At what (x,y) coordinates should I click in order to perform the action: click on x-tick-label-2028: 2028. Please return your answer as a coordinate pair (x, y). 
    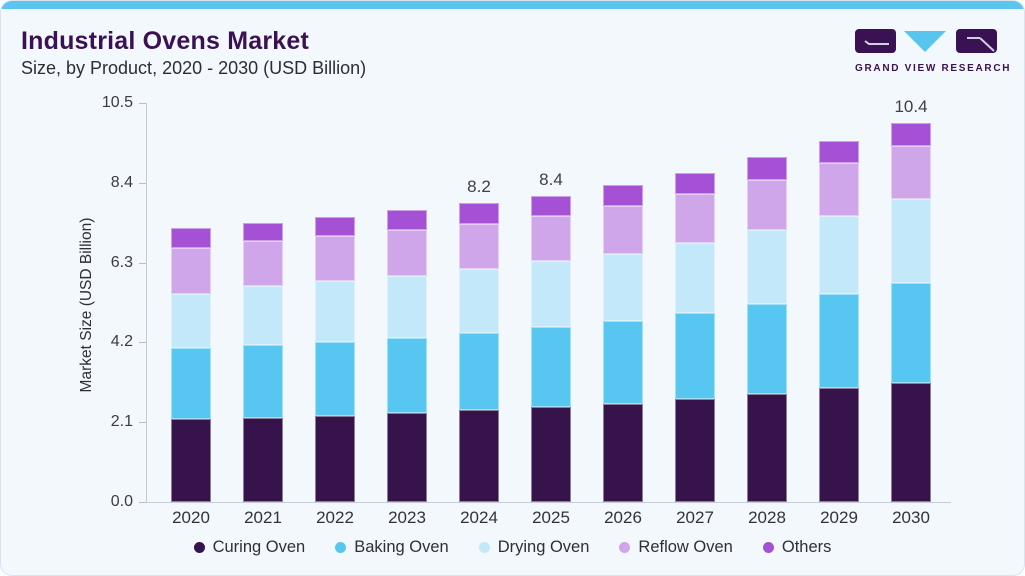
    Looking at the image, I should click on (767, 517).